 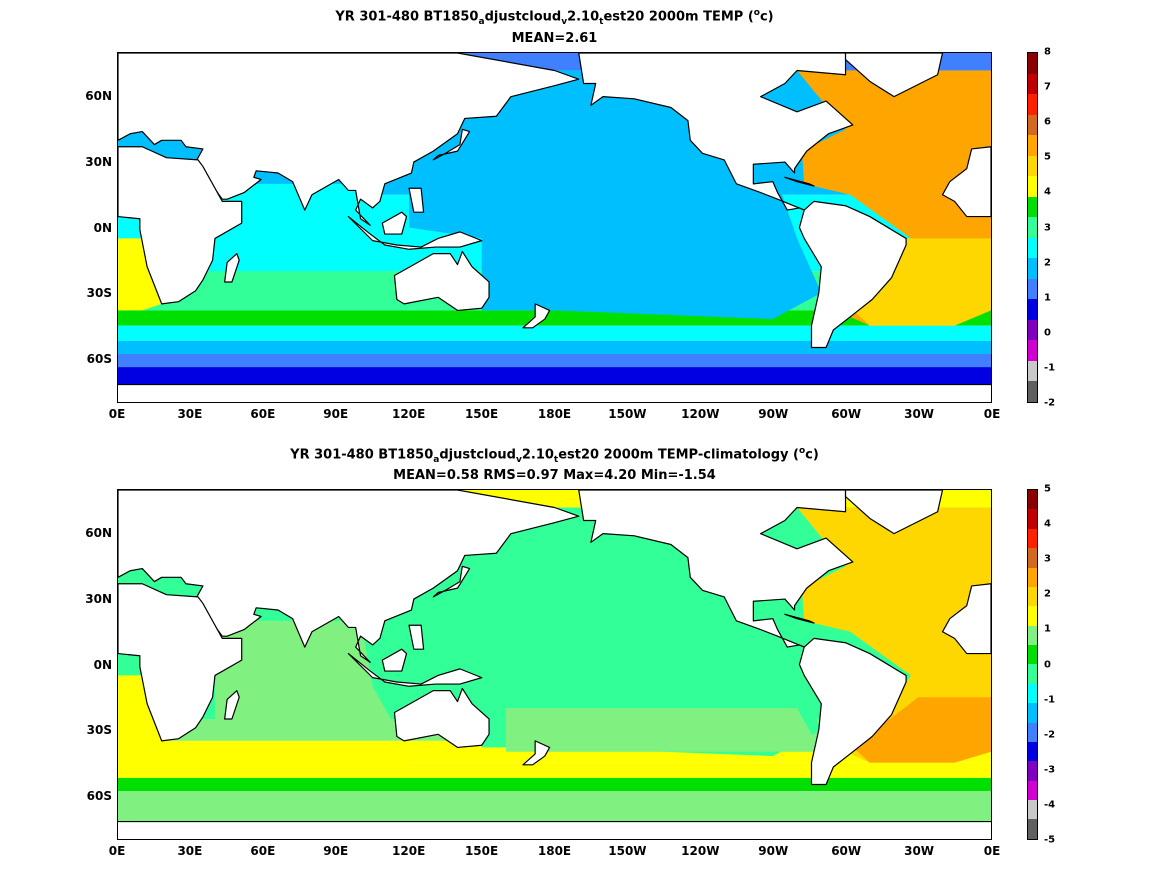 What do you see at coordinates (264, 756) in the screenshot?
I see `ocean-indian-south` at bounding box center [264, 756].